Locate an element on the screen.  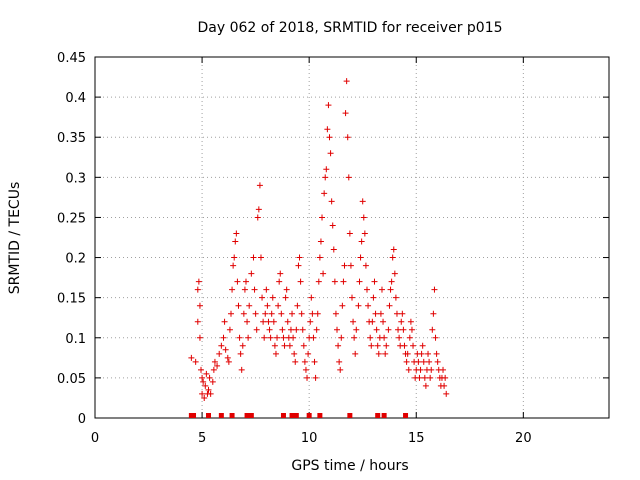
y-tick-label: 0.1 is located at coordinates (75, 339).